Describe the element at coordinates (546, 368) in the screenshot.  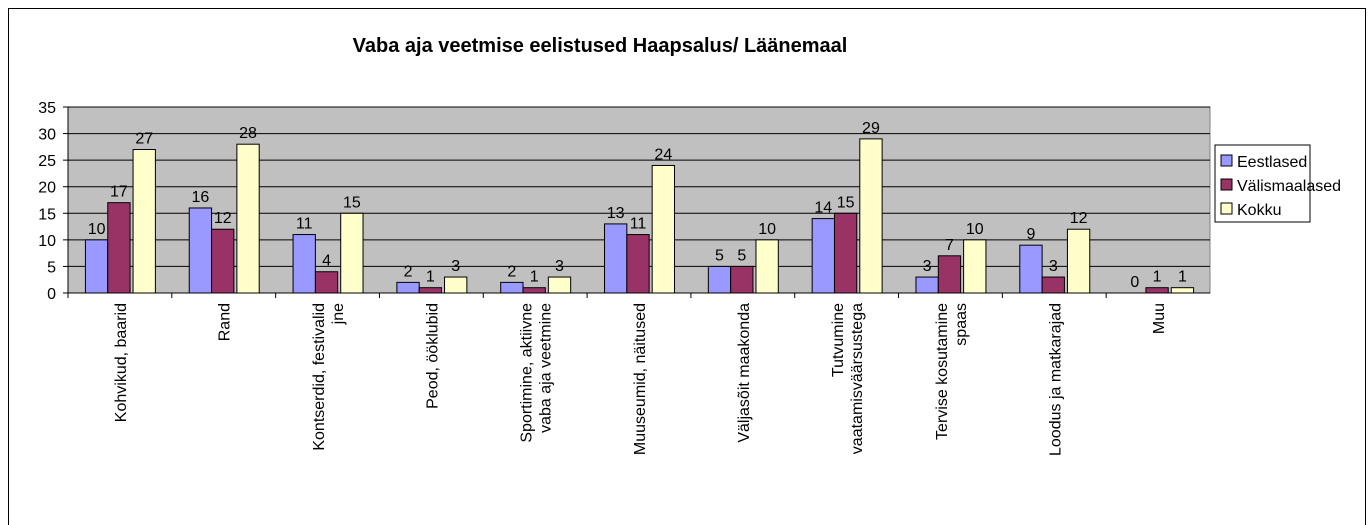
I see `x-tick-label-line: vaba aja veetmine` at that location.